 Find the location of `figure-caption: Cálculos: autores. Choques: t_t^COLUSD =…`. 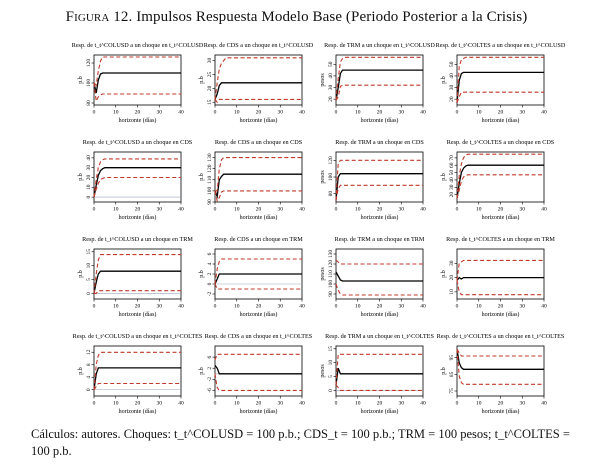

figure-caption: Cálculos: autores. Choques: t_t^COLUSD =… is located at coordinates (301, 443).